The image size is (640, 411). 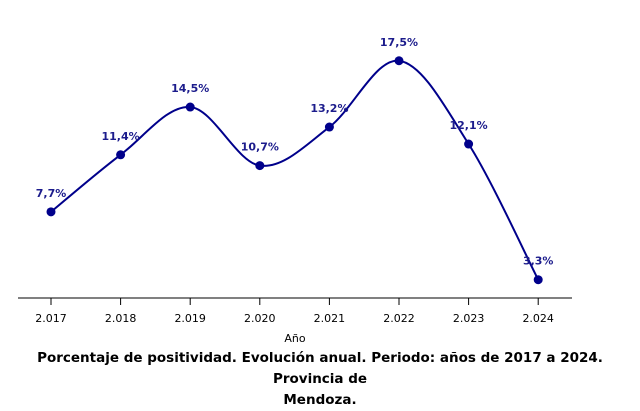 What do you see at coordinates (469, 125) in the screenshot?
I see `data-label-2.023: 12,1%` at bounding box center [469, 125].